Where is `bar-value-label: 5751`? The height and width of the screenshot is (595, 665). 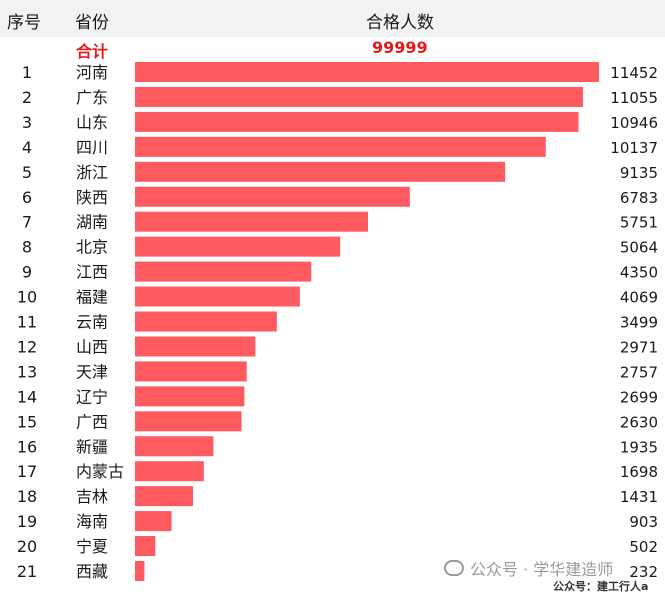
bar-value-label: 5751 is located at coordinates (639, 223).